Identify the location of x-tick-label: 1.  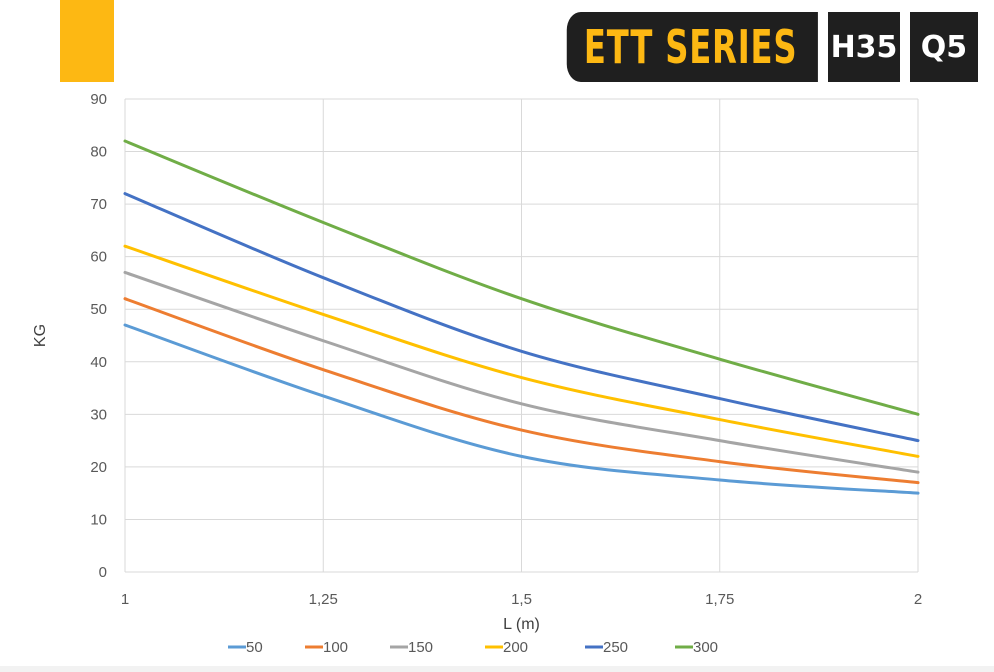
(125, 599).